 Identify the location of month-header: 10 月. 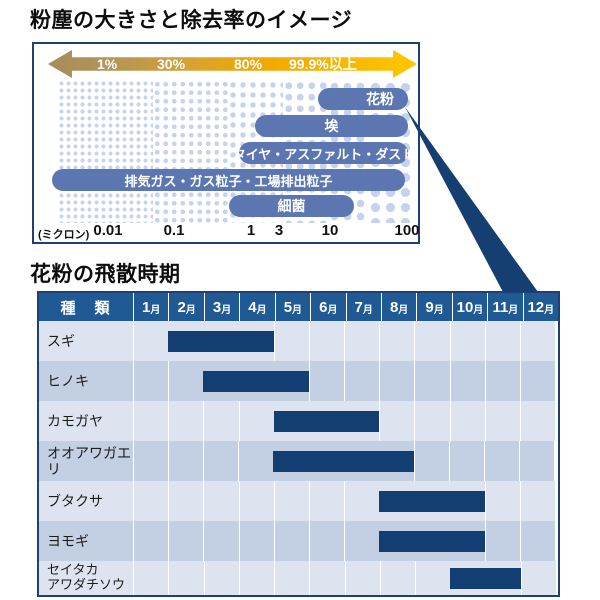
(469, 307).